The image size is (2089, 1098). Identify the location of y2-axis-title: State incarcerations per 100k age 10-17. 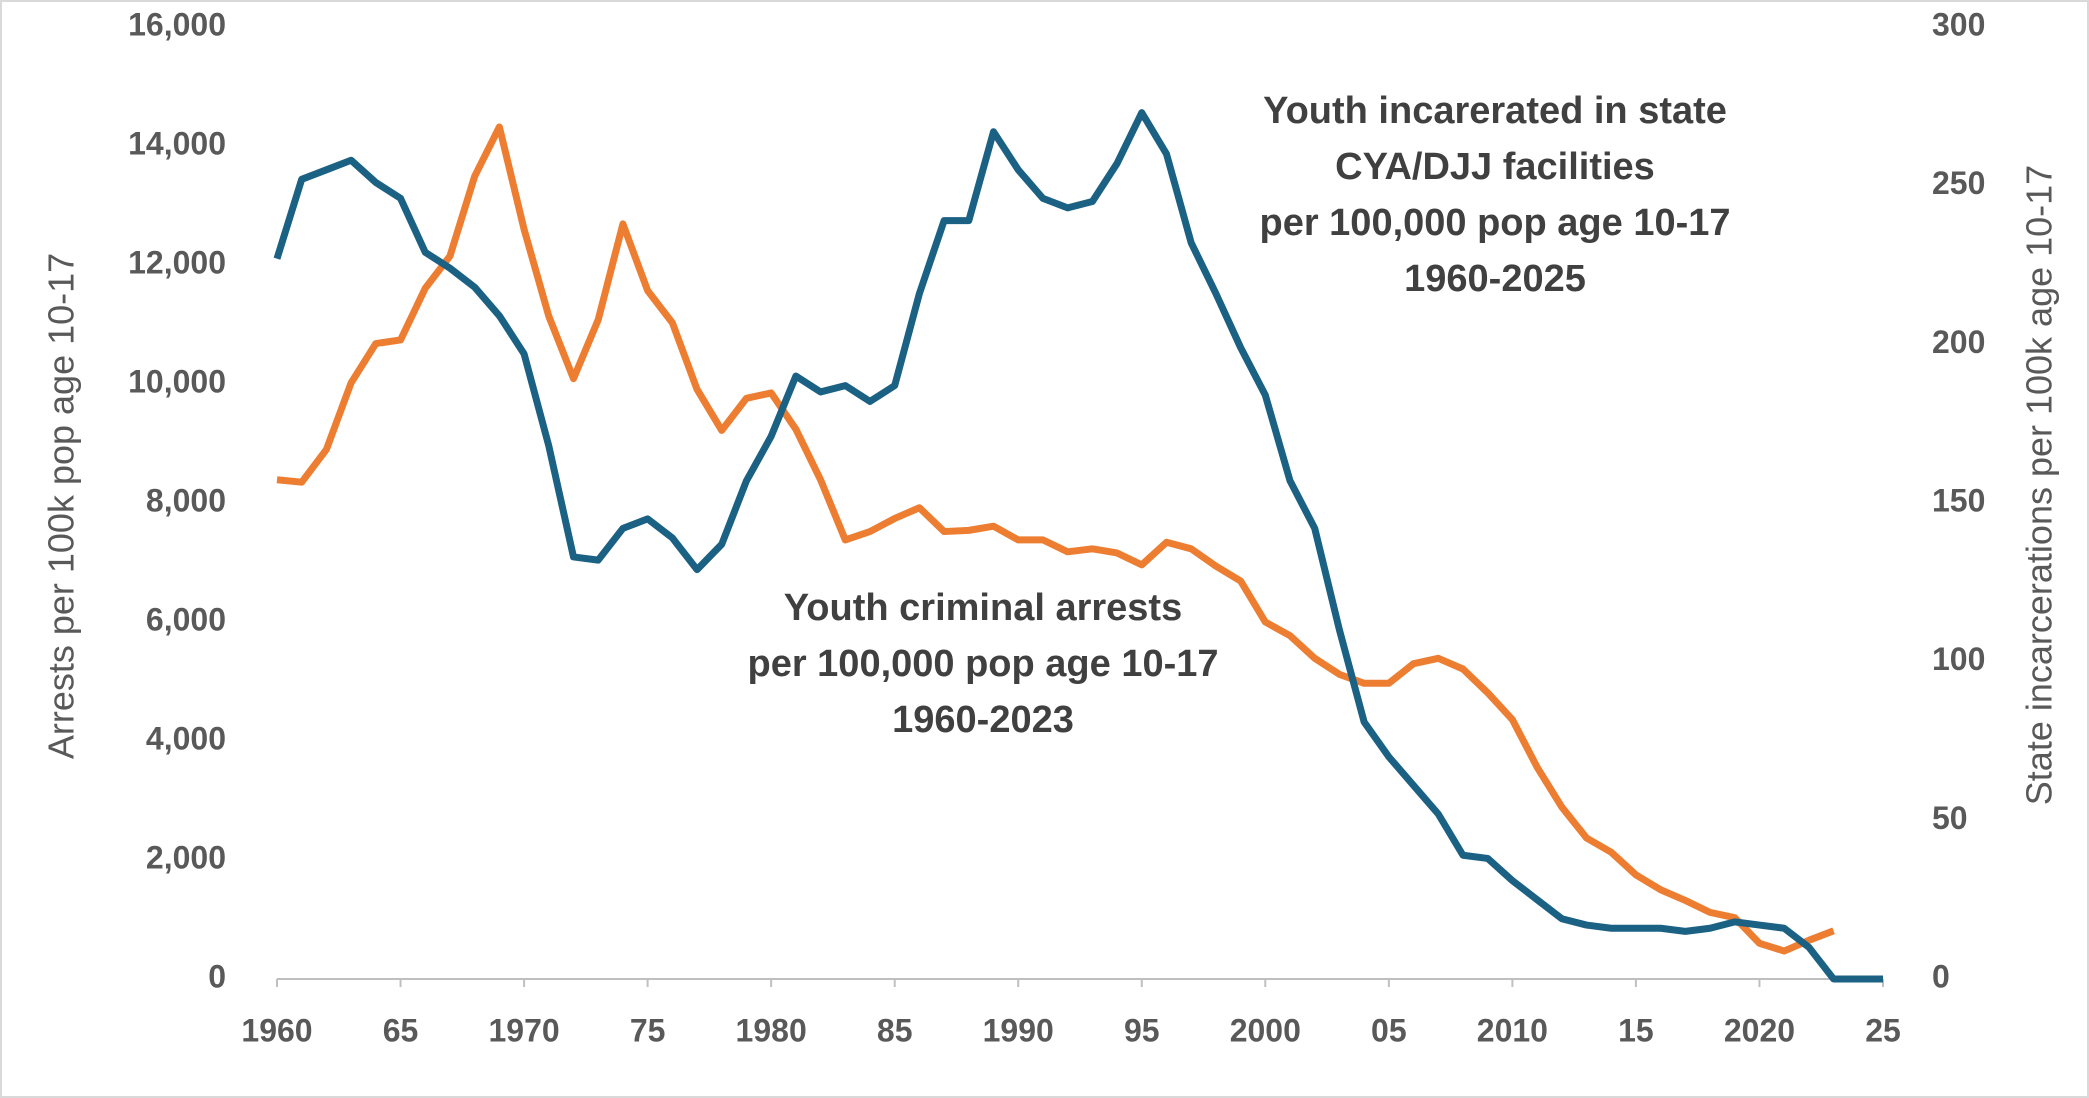
(2039, 485).